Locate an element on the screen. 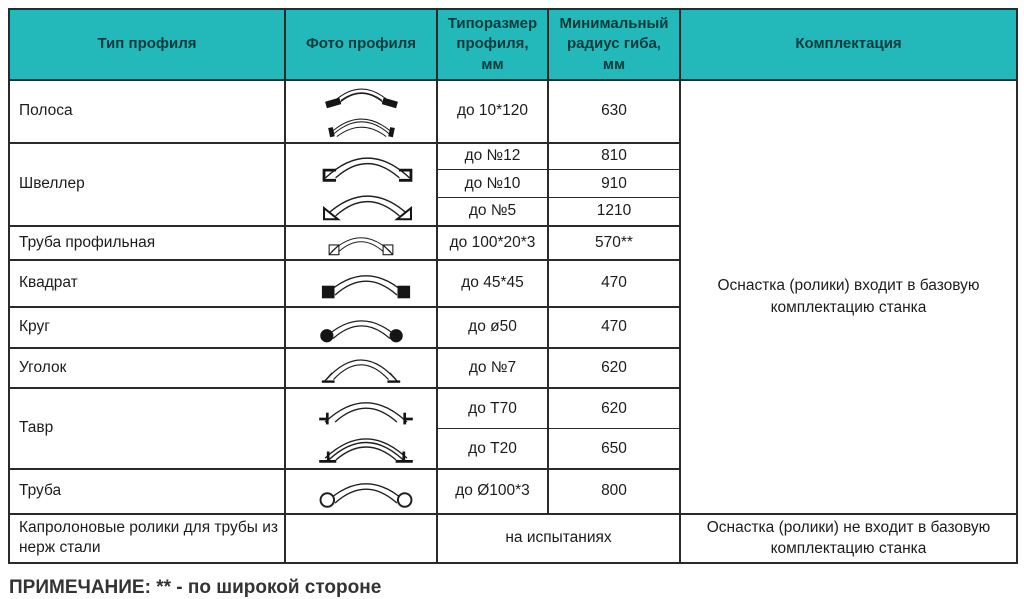  table-row: Труба до Ø100*3 800 is located at coordinates (512, 491).